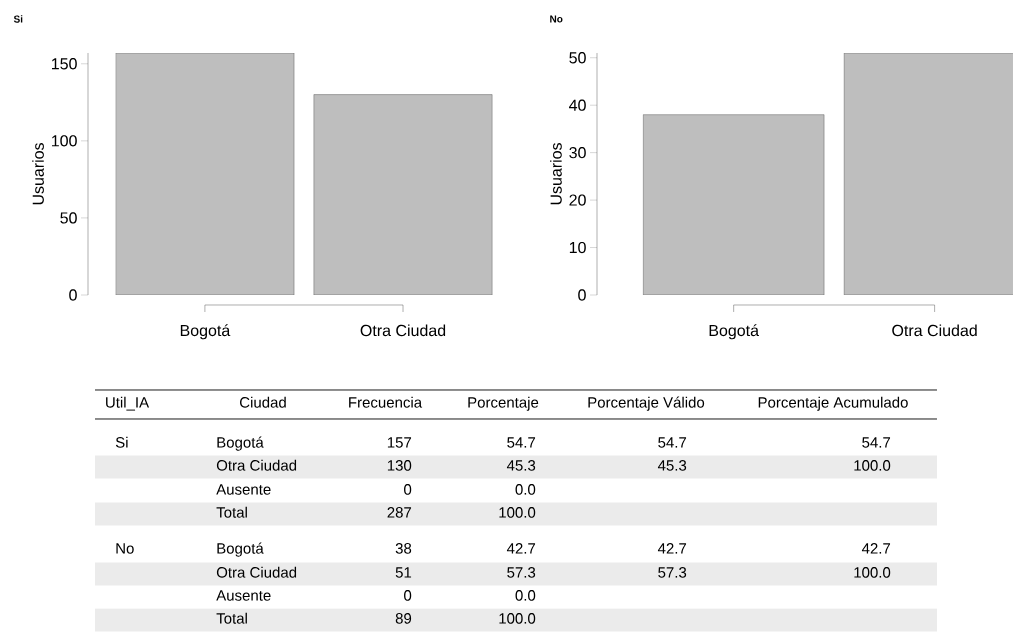 The image size is (1013, 632). Describe the element at coordinates (128, 403) in the screenshot. I see `text: Util_IA` at that location.